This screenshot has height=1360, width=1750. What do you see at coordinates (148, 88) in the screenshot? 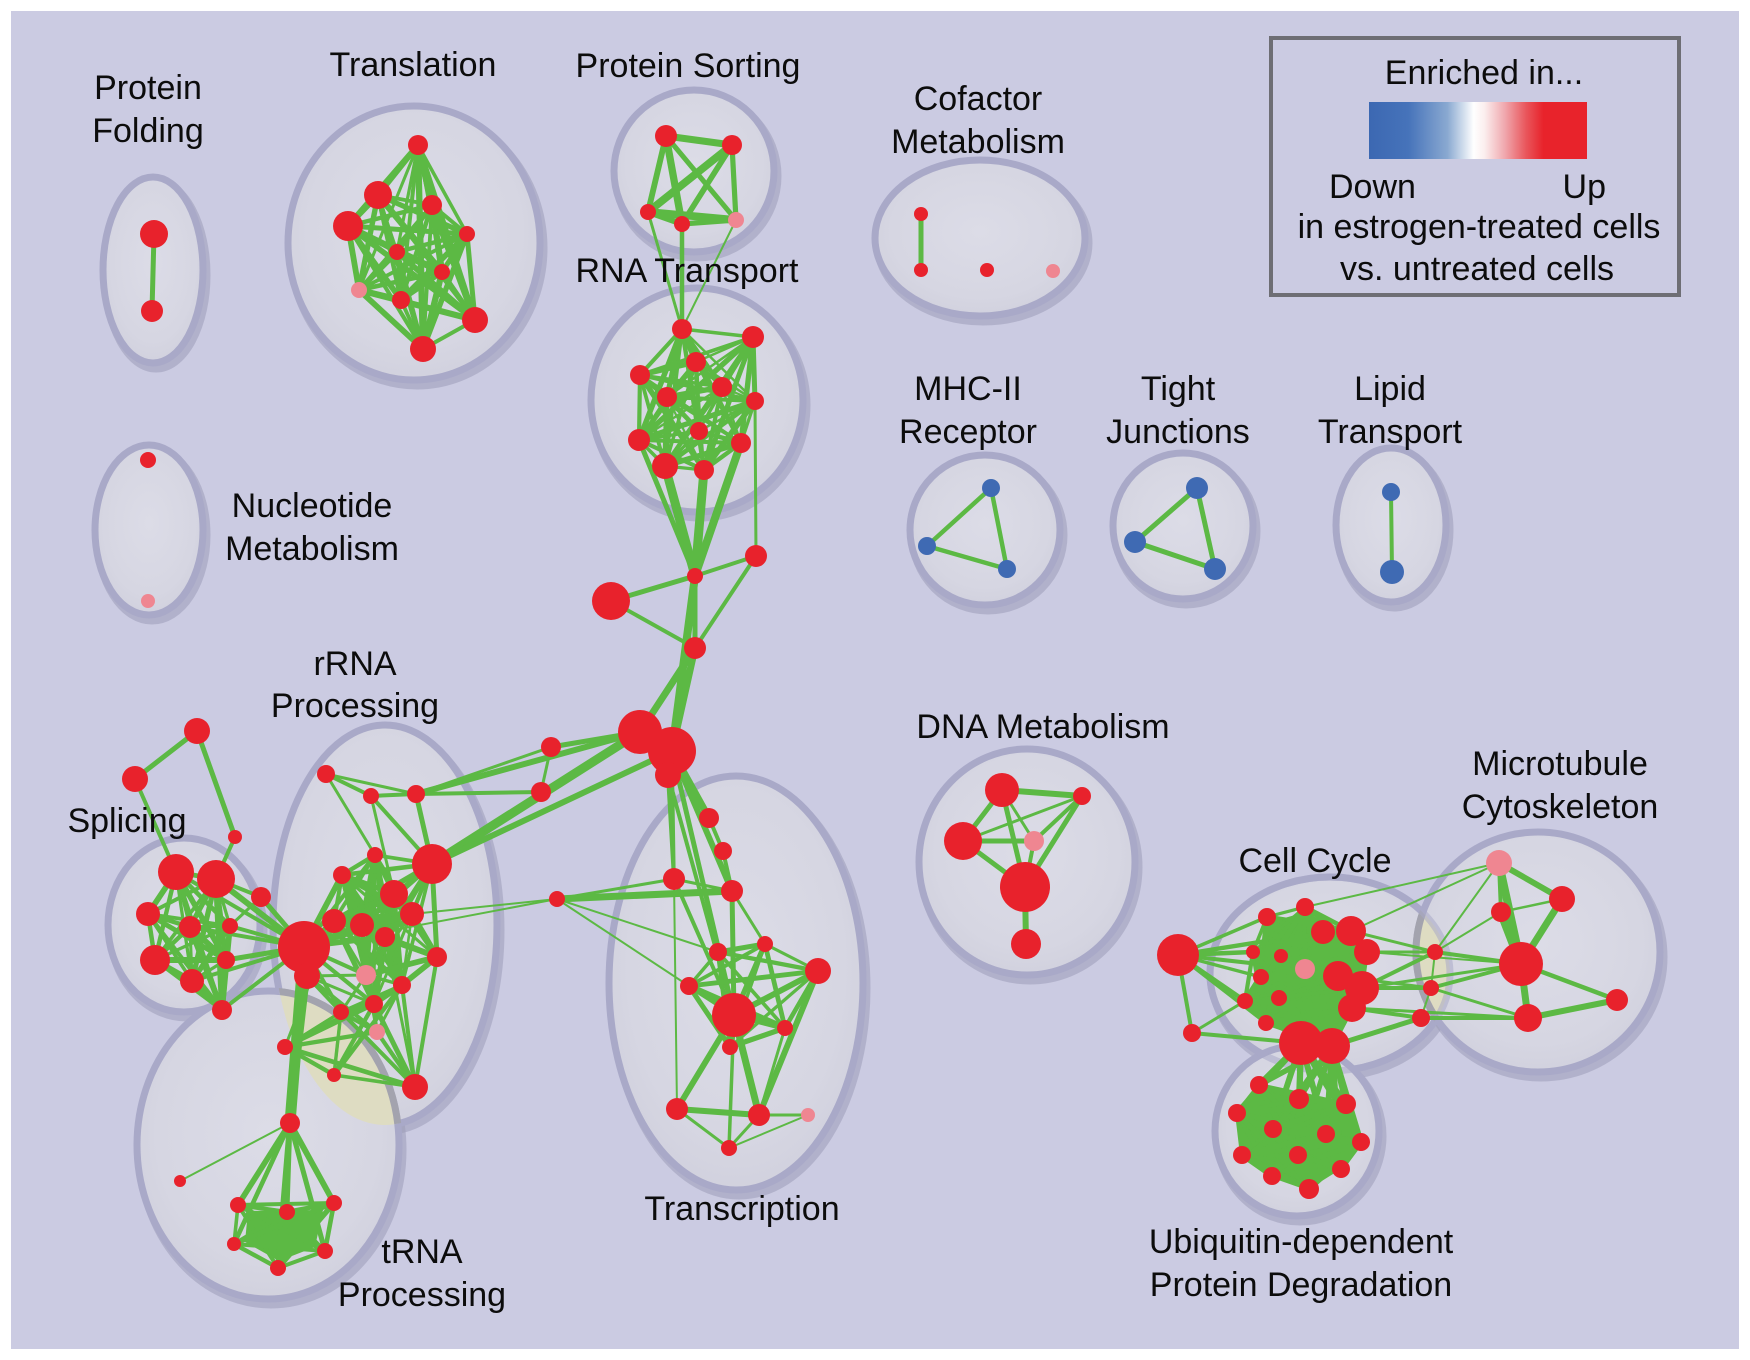
I see `svg-text: Protein` at bounding box center [148, 88].